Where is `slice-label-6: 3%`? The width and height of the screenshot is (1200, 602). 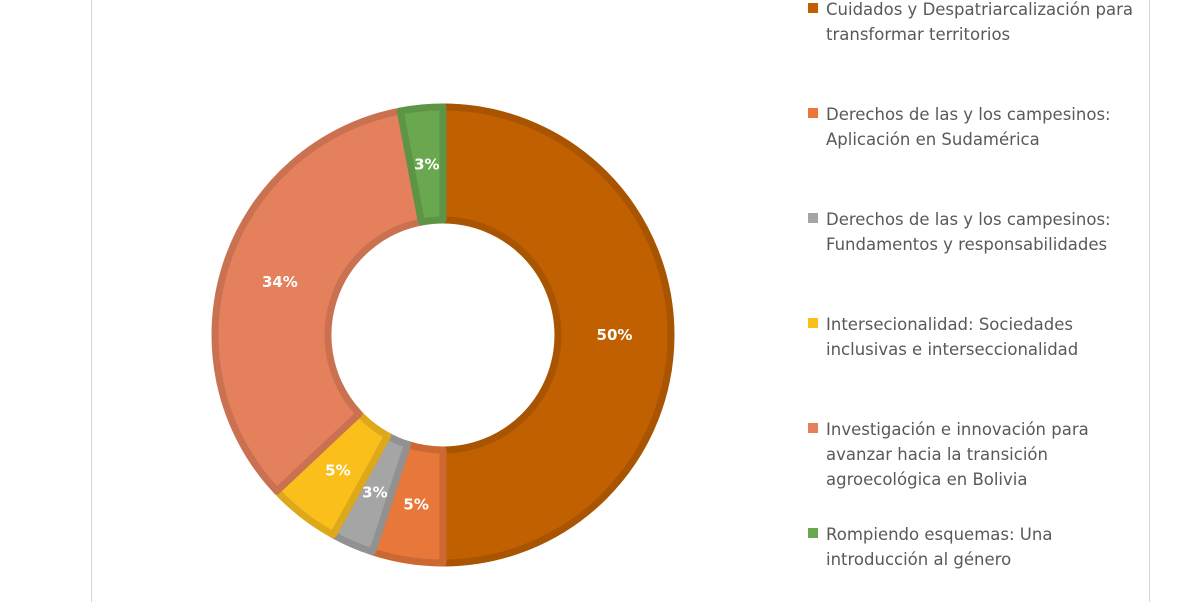
slice-label-6: 3% is located at coordinates (426, 164).